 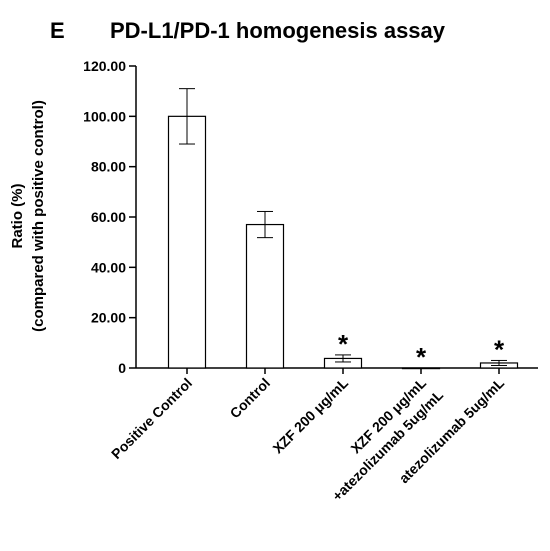 What do you see at coordinates (108, 267) in the screenshot?
I see `y-tick-label: 40.00` at bounding box center [108, 267].